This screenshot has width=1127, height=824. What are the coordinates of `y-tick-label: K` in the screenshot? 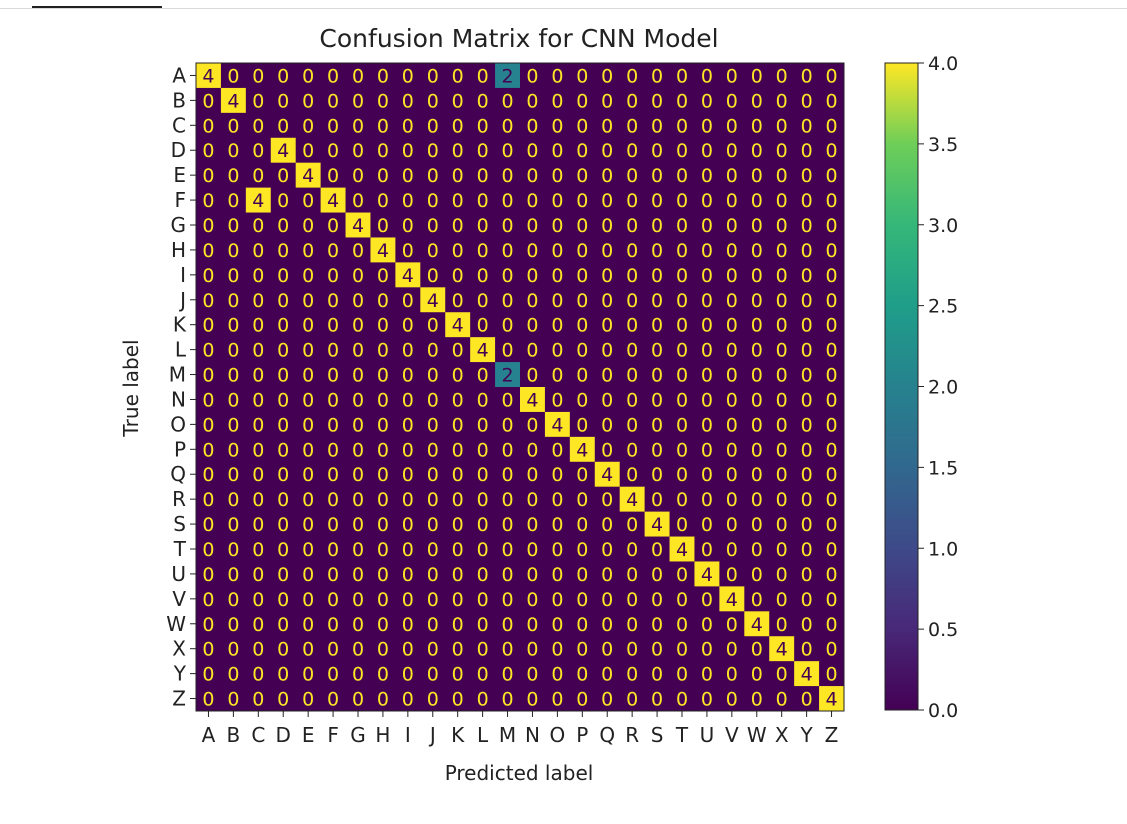 It's located at (180, 325).